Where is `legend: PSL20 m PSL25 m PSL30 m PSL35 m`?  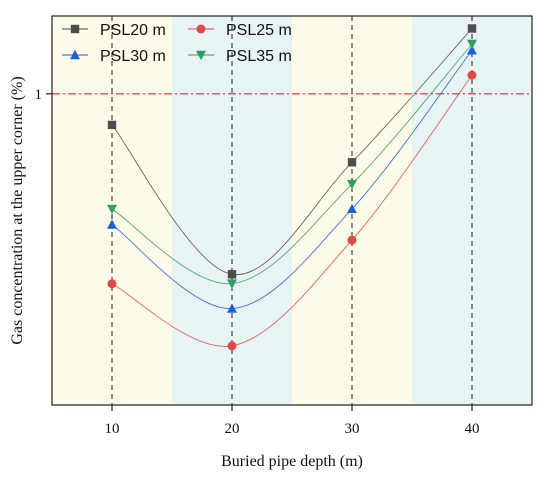 legend: PSL20 m PSL25 m PSL30 m PSL35 m is located at coordinates (177, 43).